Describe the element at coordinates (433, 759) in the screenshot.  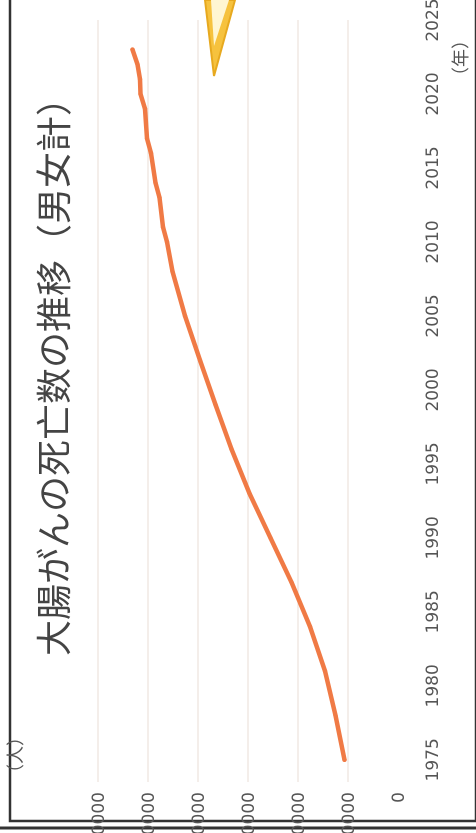
I see `x-tick-label: 1975` at that location.